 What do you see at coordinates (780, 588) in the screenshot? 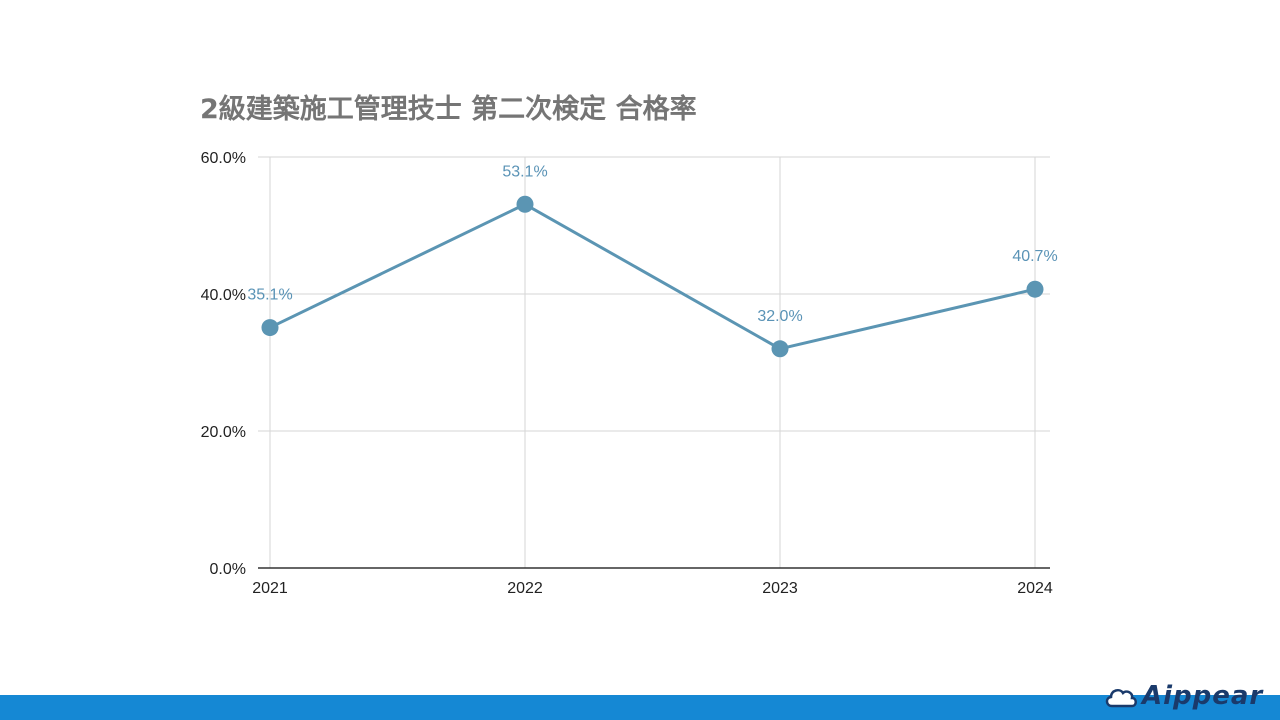
I see `x-tick-label: 2023` at bounding box center [780, 588].